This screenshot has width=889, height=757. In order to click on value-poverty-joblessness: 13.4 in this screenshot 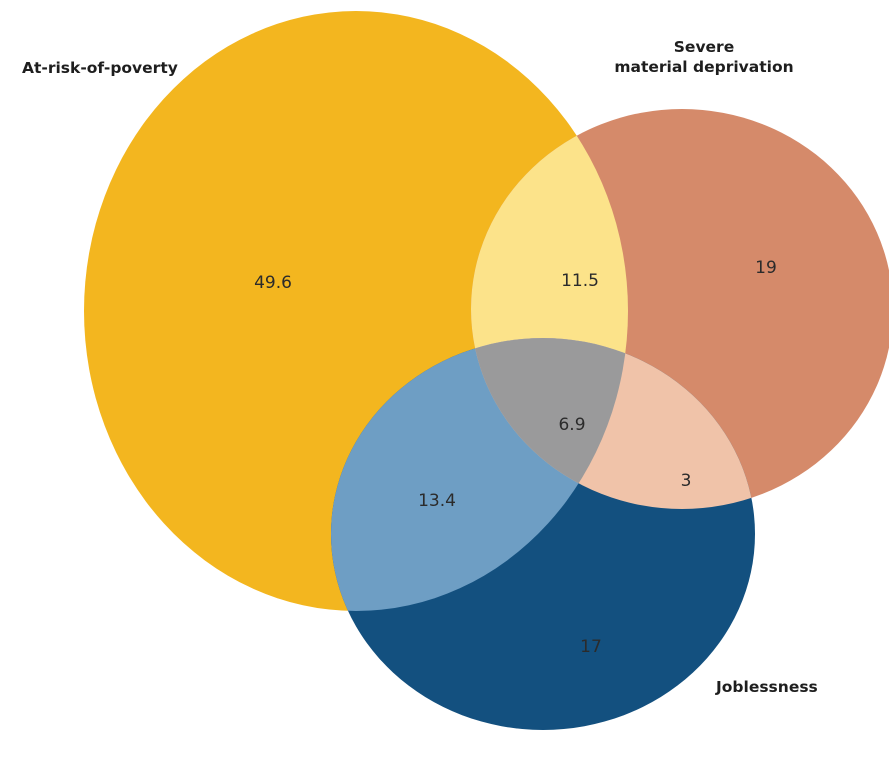, I will do `click(437, 501)`.